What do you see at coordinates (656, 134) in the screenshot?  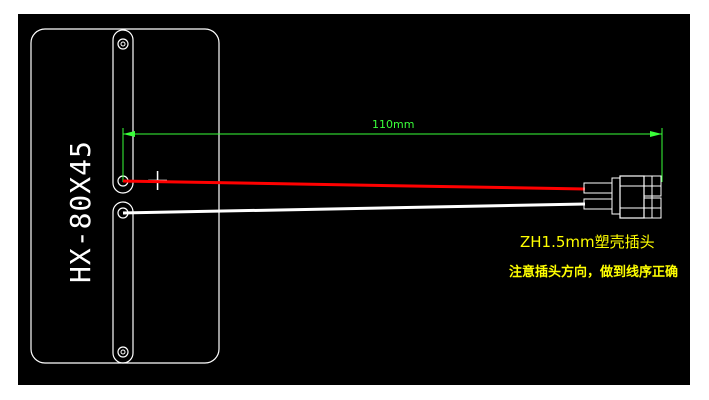 I see `dimension-arrow-right-icon` at bounding box center [656, 134].